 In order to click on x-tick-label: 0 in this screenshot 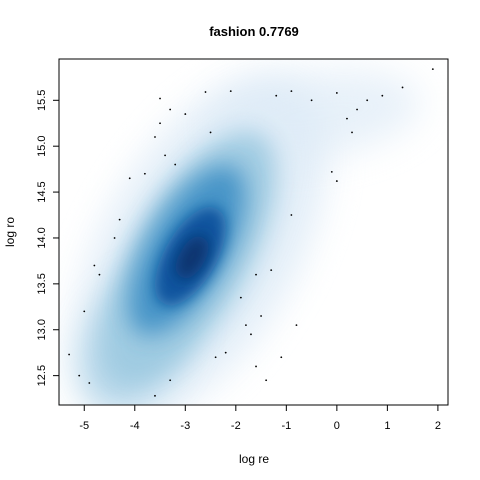, I will do `click(337, 426)`.